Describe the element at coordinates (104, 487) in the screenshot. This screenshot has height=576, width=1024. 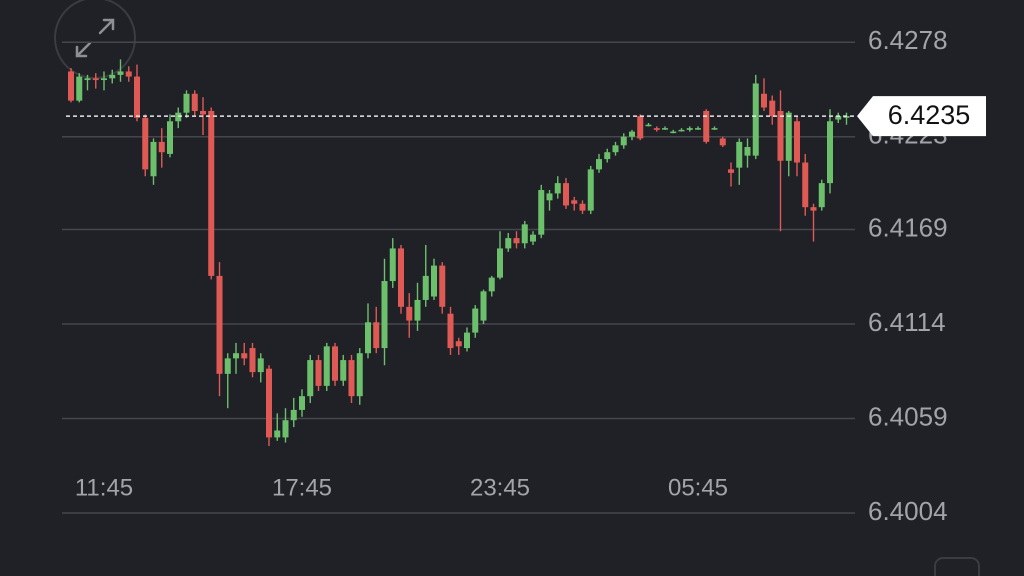
I see `x-tick-label: 11:45` at that location.